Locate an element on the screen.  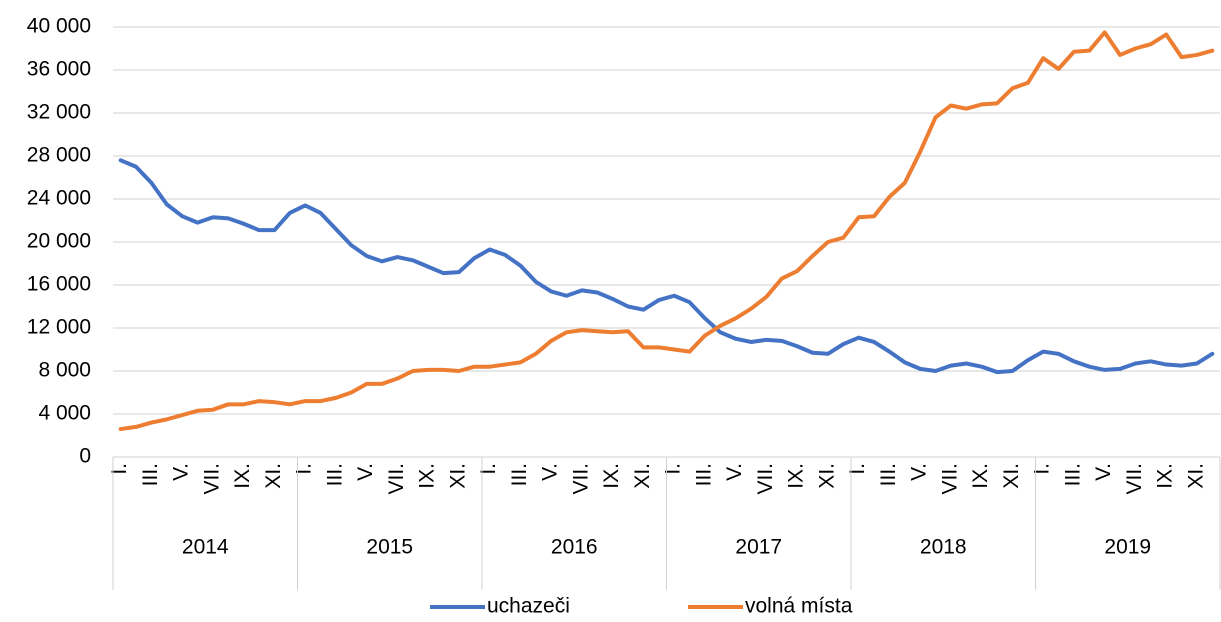
x-group-label: 2014 is located at coordinates (205, 547).